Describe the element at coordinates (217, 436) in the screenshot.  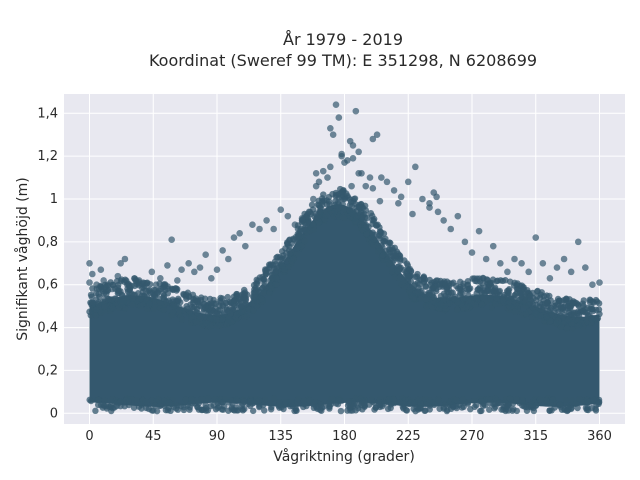
I see `x-tick-label: 90` at that location.